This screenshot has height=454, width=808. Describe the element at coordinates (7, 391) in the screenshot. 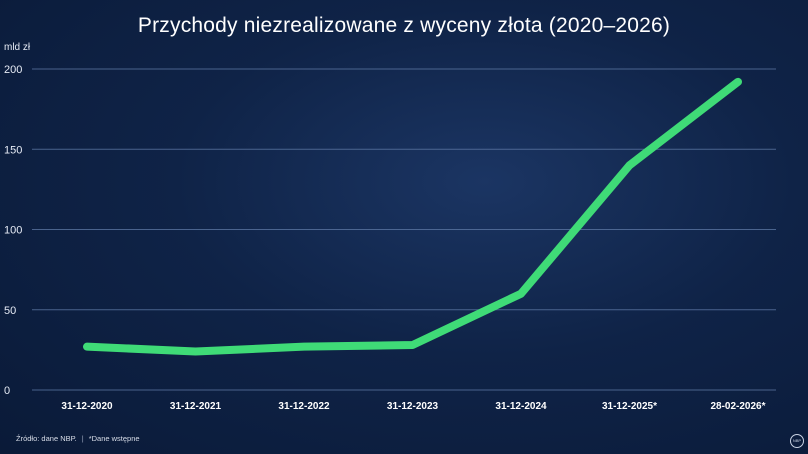

I see `y-tick-label: 0` at that location.